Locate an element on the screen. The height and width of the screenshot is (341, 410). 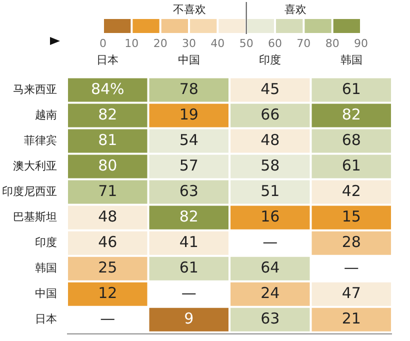
y-tick-label: 韩国 is located at coordinates (46, 267).